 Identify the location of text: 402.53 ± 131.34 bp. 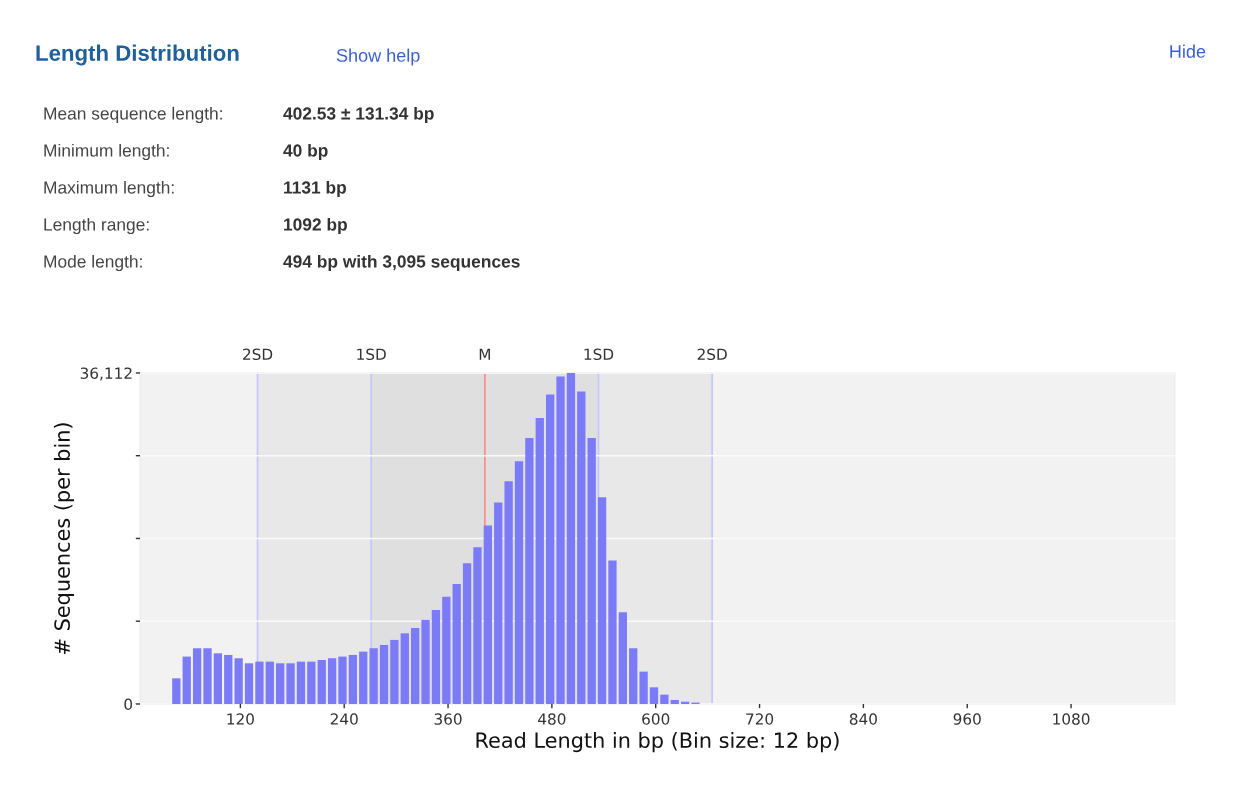
(358, 115).